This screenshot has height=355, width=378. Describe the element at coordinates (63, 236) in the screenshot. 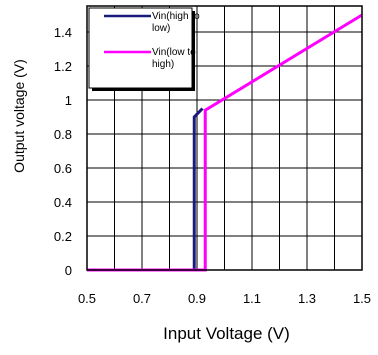

I see `y-tick-label: 0.2` at that location.